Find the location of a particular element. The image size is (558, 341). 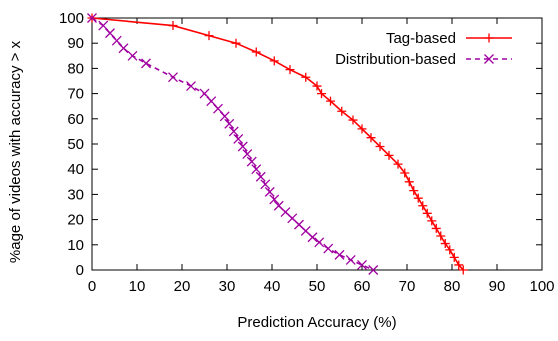

y-tick-label: 70 is located at coordinates (75, 94).